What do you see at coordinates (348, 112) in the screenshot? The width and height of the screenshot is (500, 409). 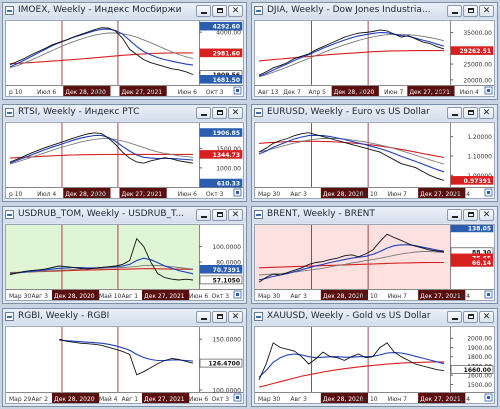 I see `window-title: EURUSD, Weekly - Euro vs US Dollar` at bounding box center [348, 112].